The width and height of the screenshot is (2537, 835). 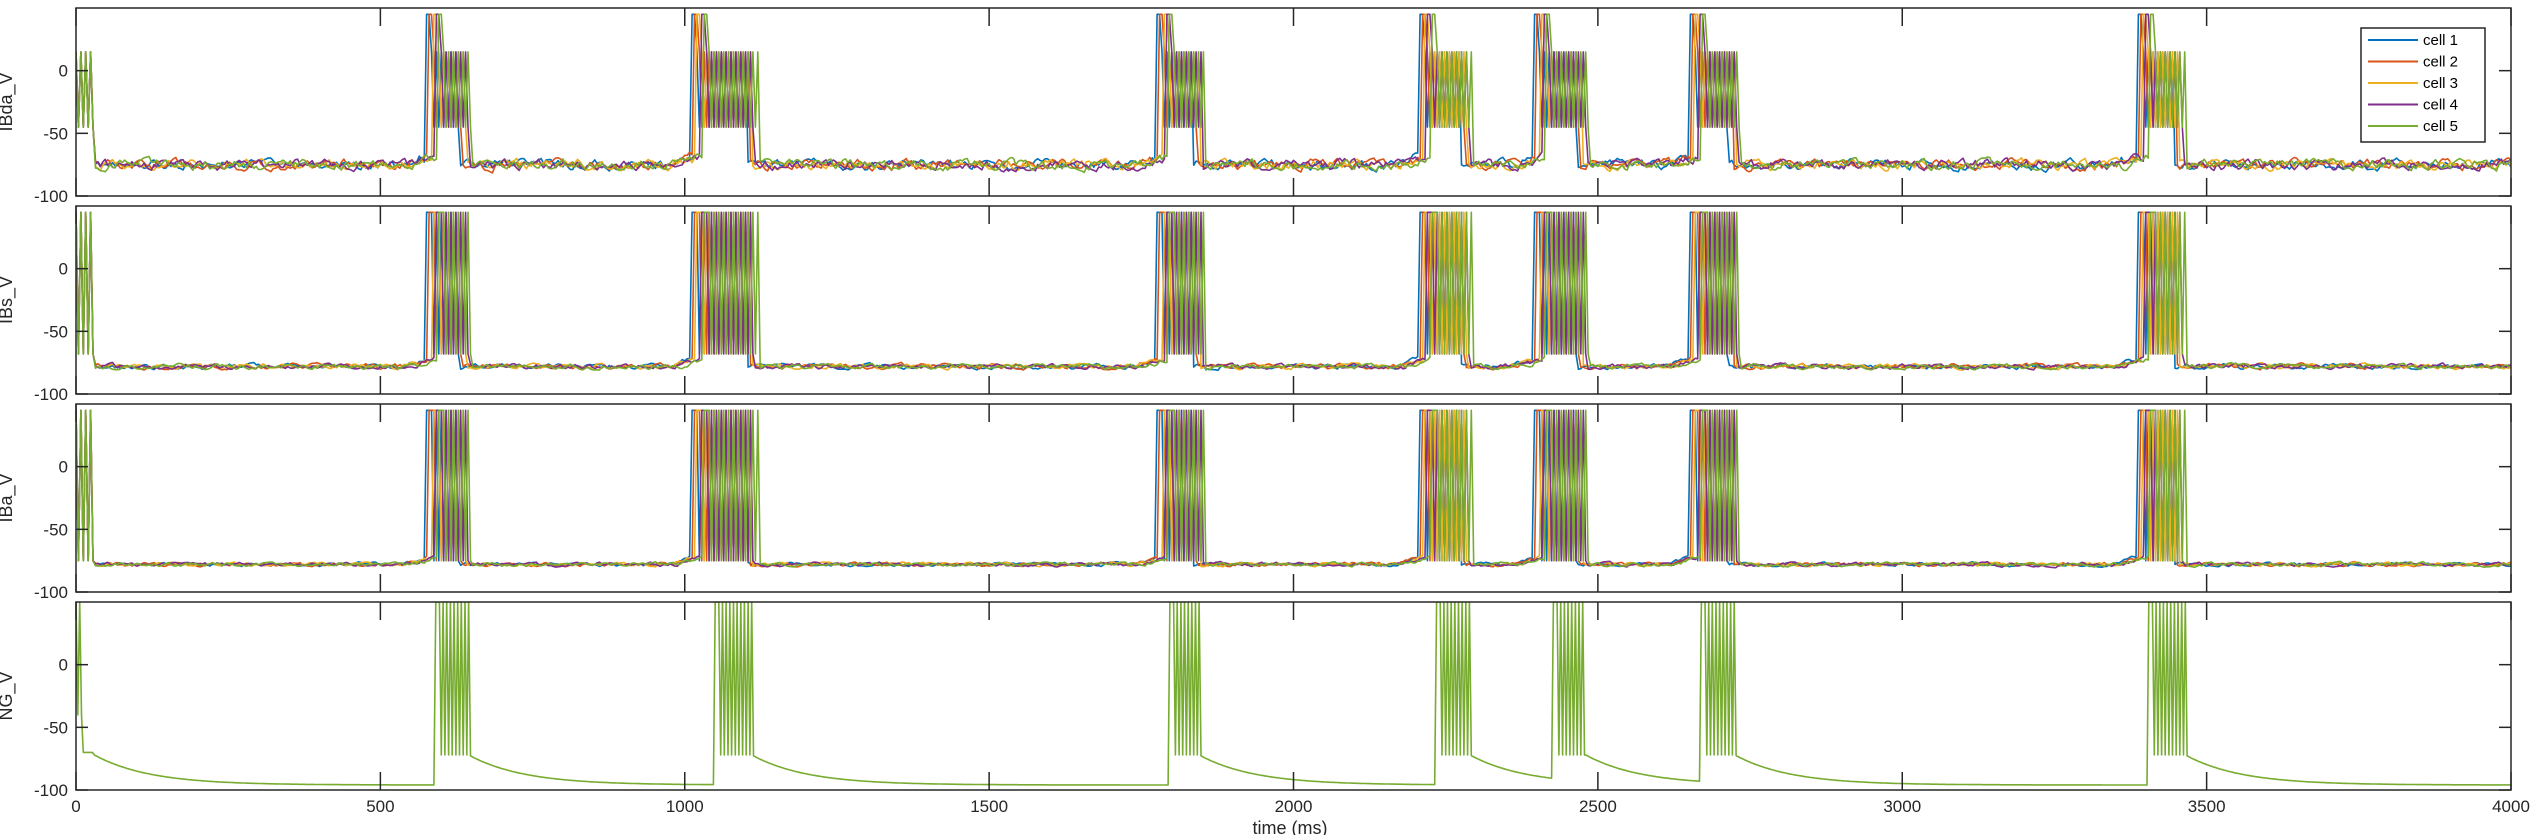 I want to click on x-tick-label: 3500, so click(x=2207, y=806).